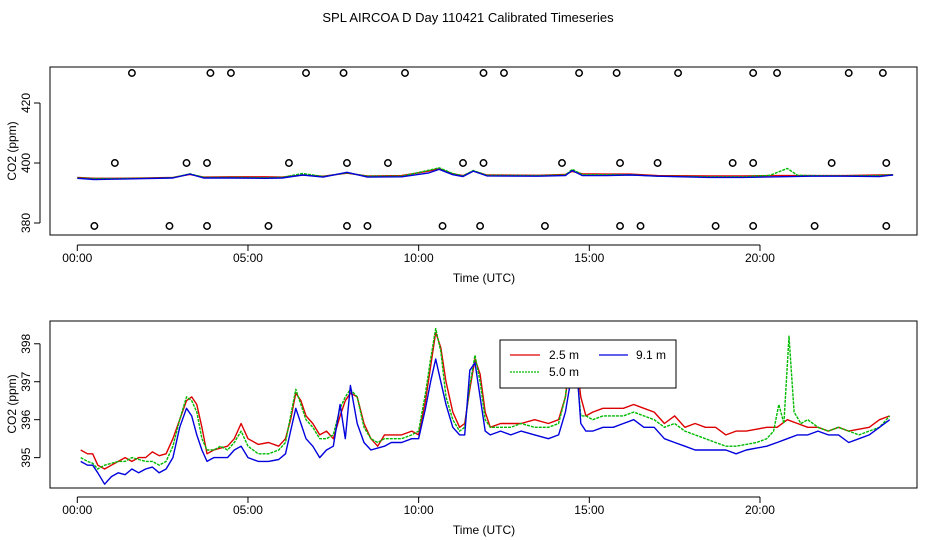 The width and height of the screenshot is (936, 540). I want to click on y-tick-label: 400, so click(26, 163).